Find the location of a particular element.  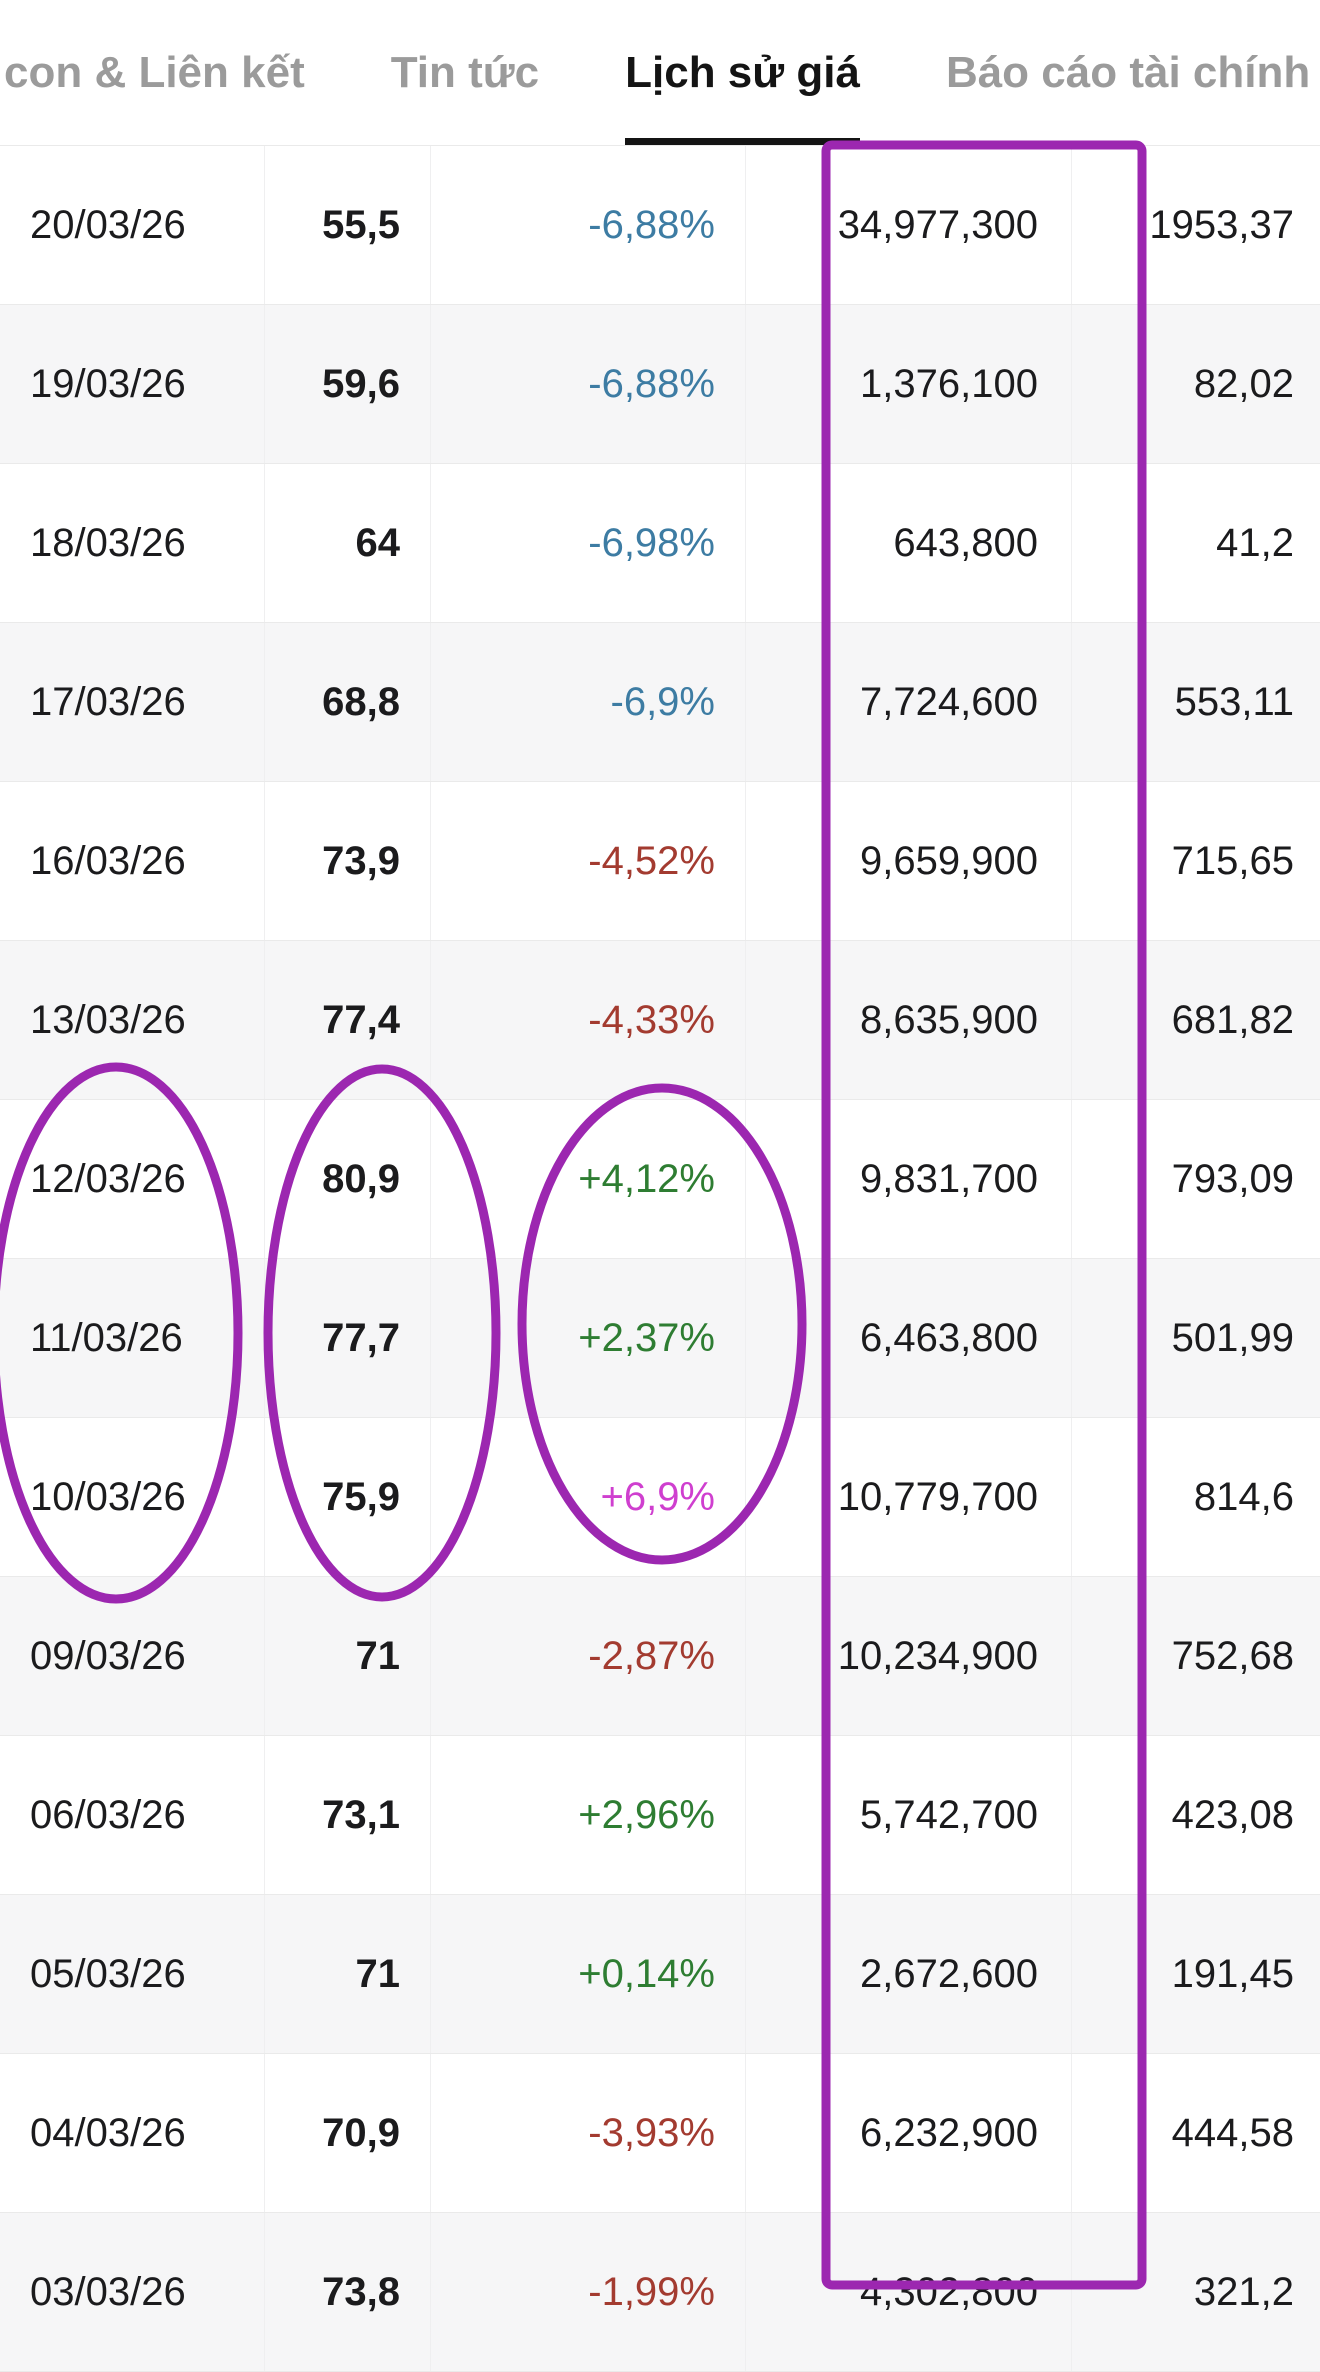

table-row: 19/03/26 59,6 -6,88% 1,376,100 82,02 is located at coordinates (660, 384).